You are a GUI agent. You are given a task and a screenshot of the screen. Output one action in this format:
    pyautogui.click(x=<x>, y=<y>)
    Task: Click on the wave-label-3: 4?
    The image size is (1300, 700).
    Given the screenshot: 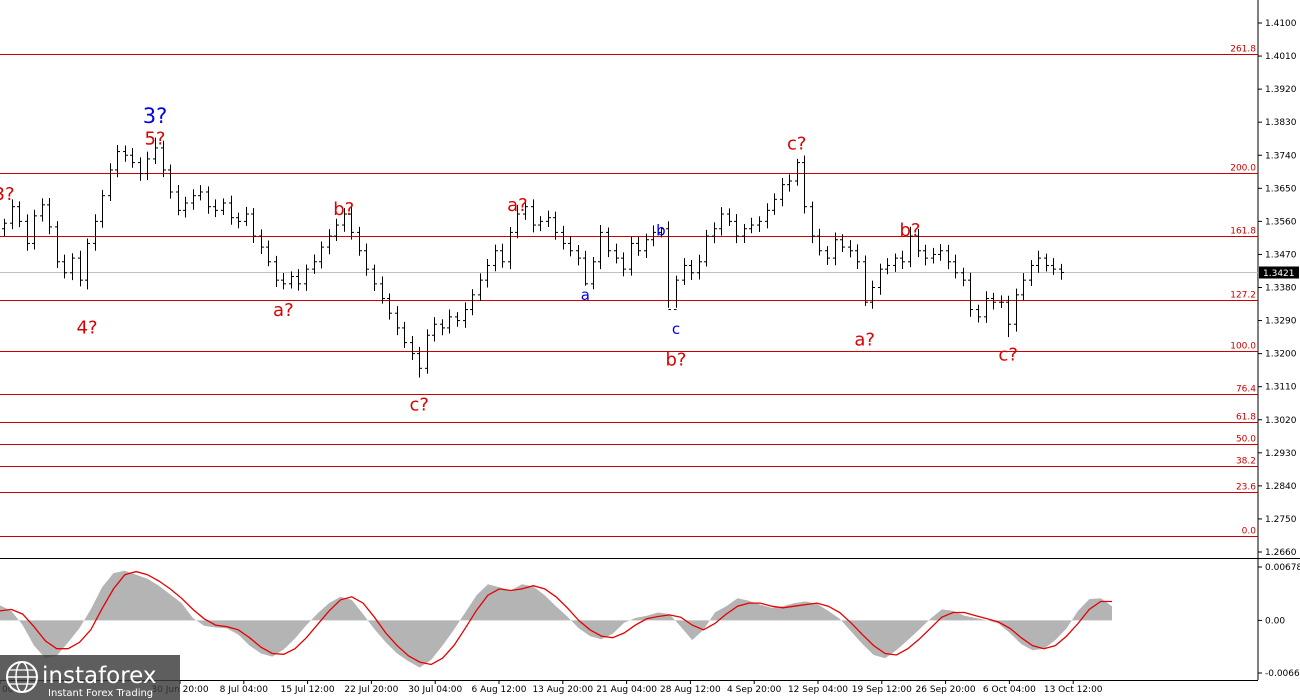 What is the action you would take?
    pyautogui.click(x=87, y=327)
    